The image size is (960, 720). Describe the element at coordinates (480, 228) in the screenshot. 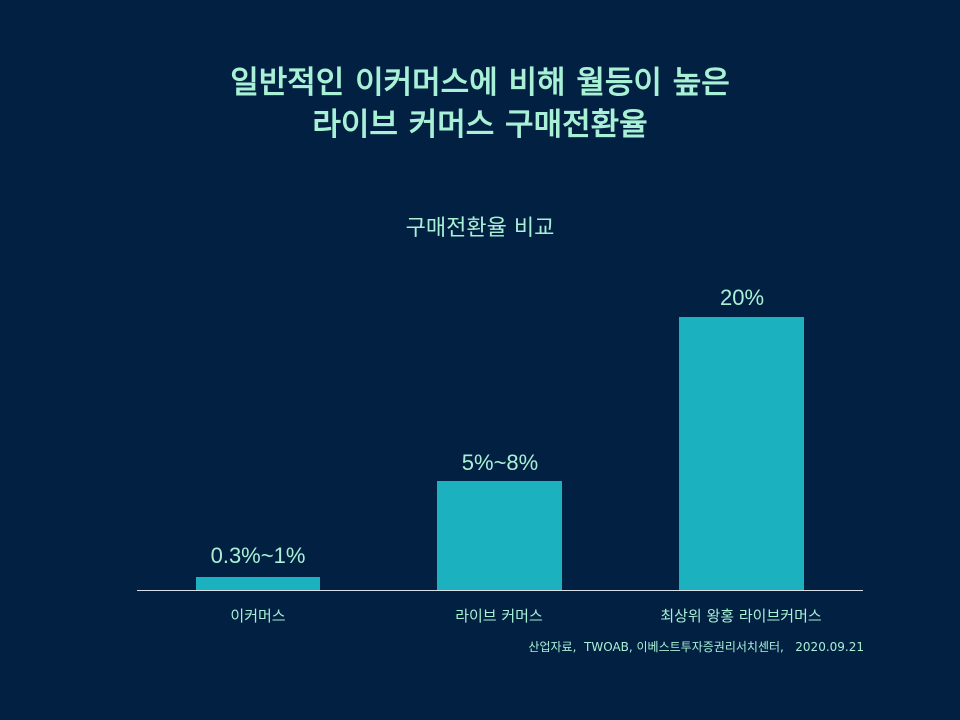

I see `chart-subtitle: 구매전환율 비교` at that location.